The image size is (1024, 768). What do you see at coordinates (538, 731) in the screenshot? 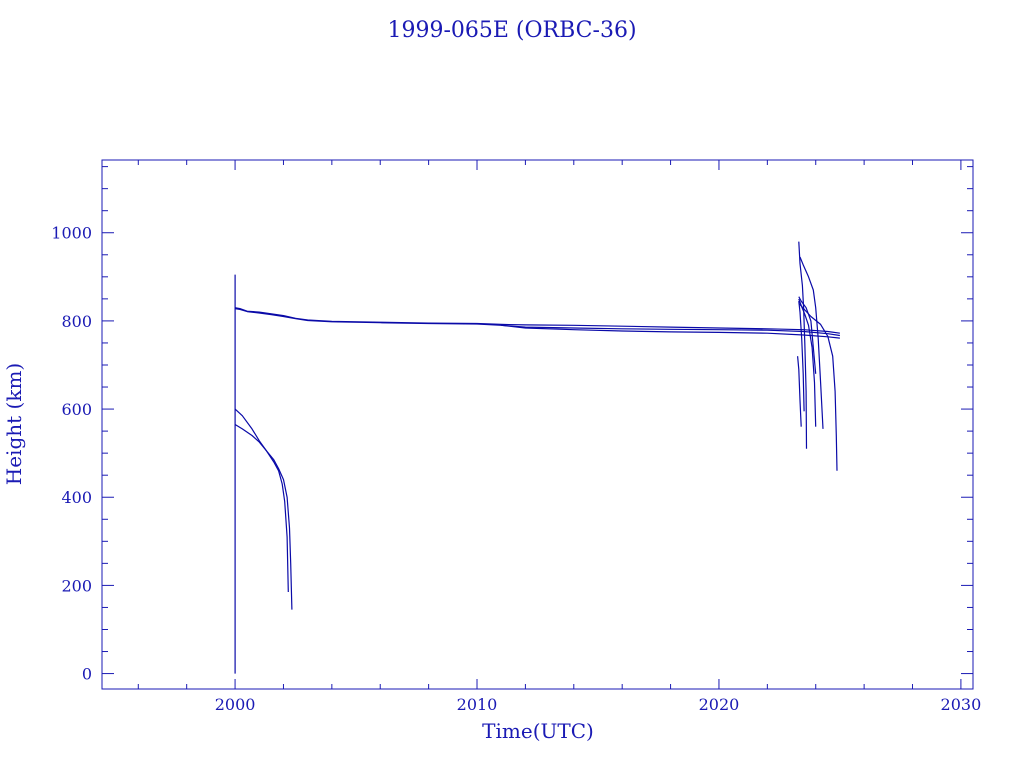
I see `x-axis-label: Time(UTC)` at bounding box center [538, 731].